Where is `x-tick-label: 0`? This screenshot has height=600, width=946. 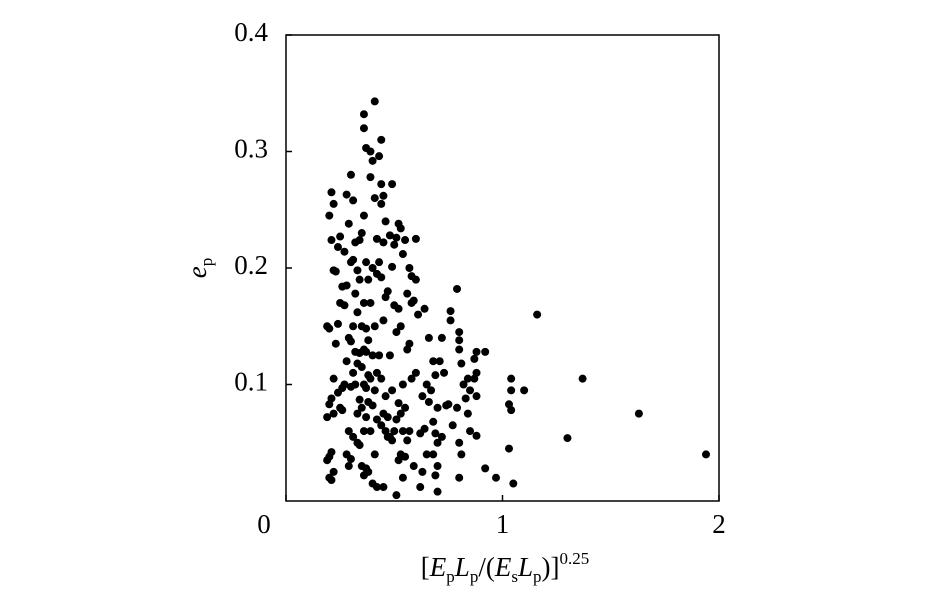
x-tick-label: 0 is located at coordinates (264, 524).